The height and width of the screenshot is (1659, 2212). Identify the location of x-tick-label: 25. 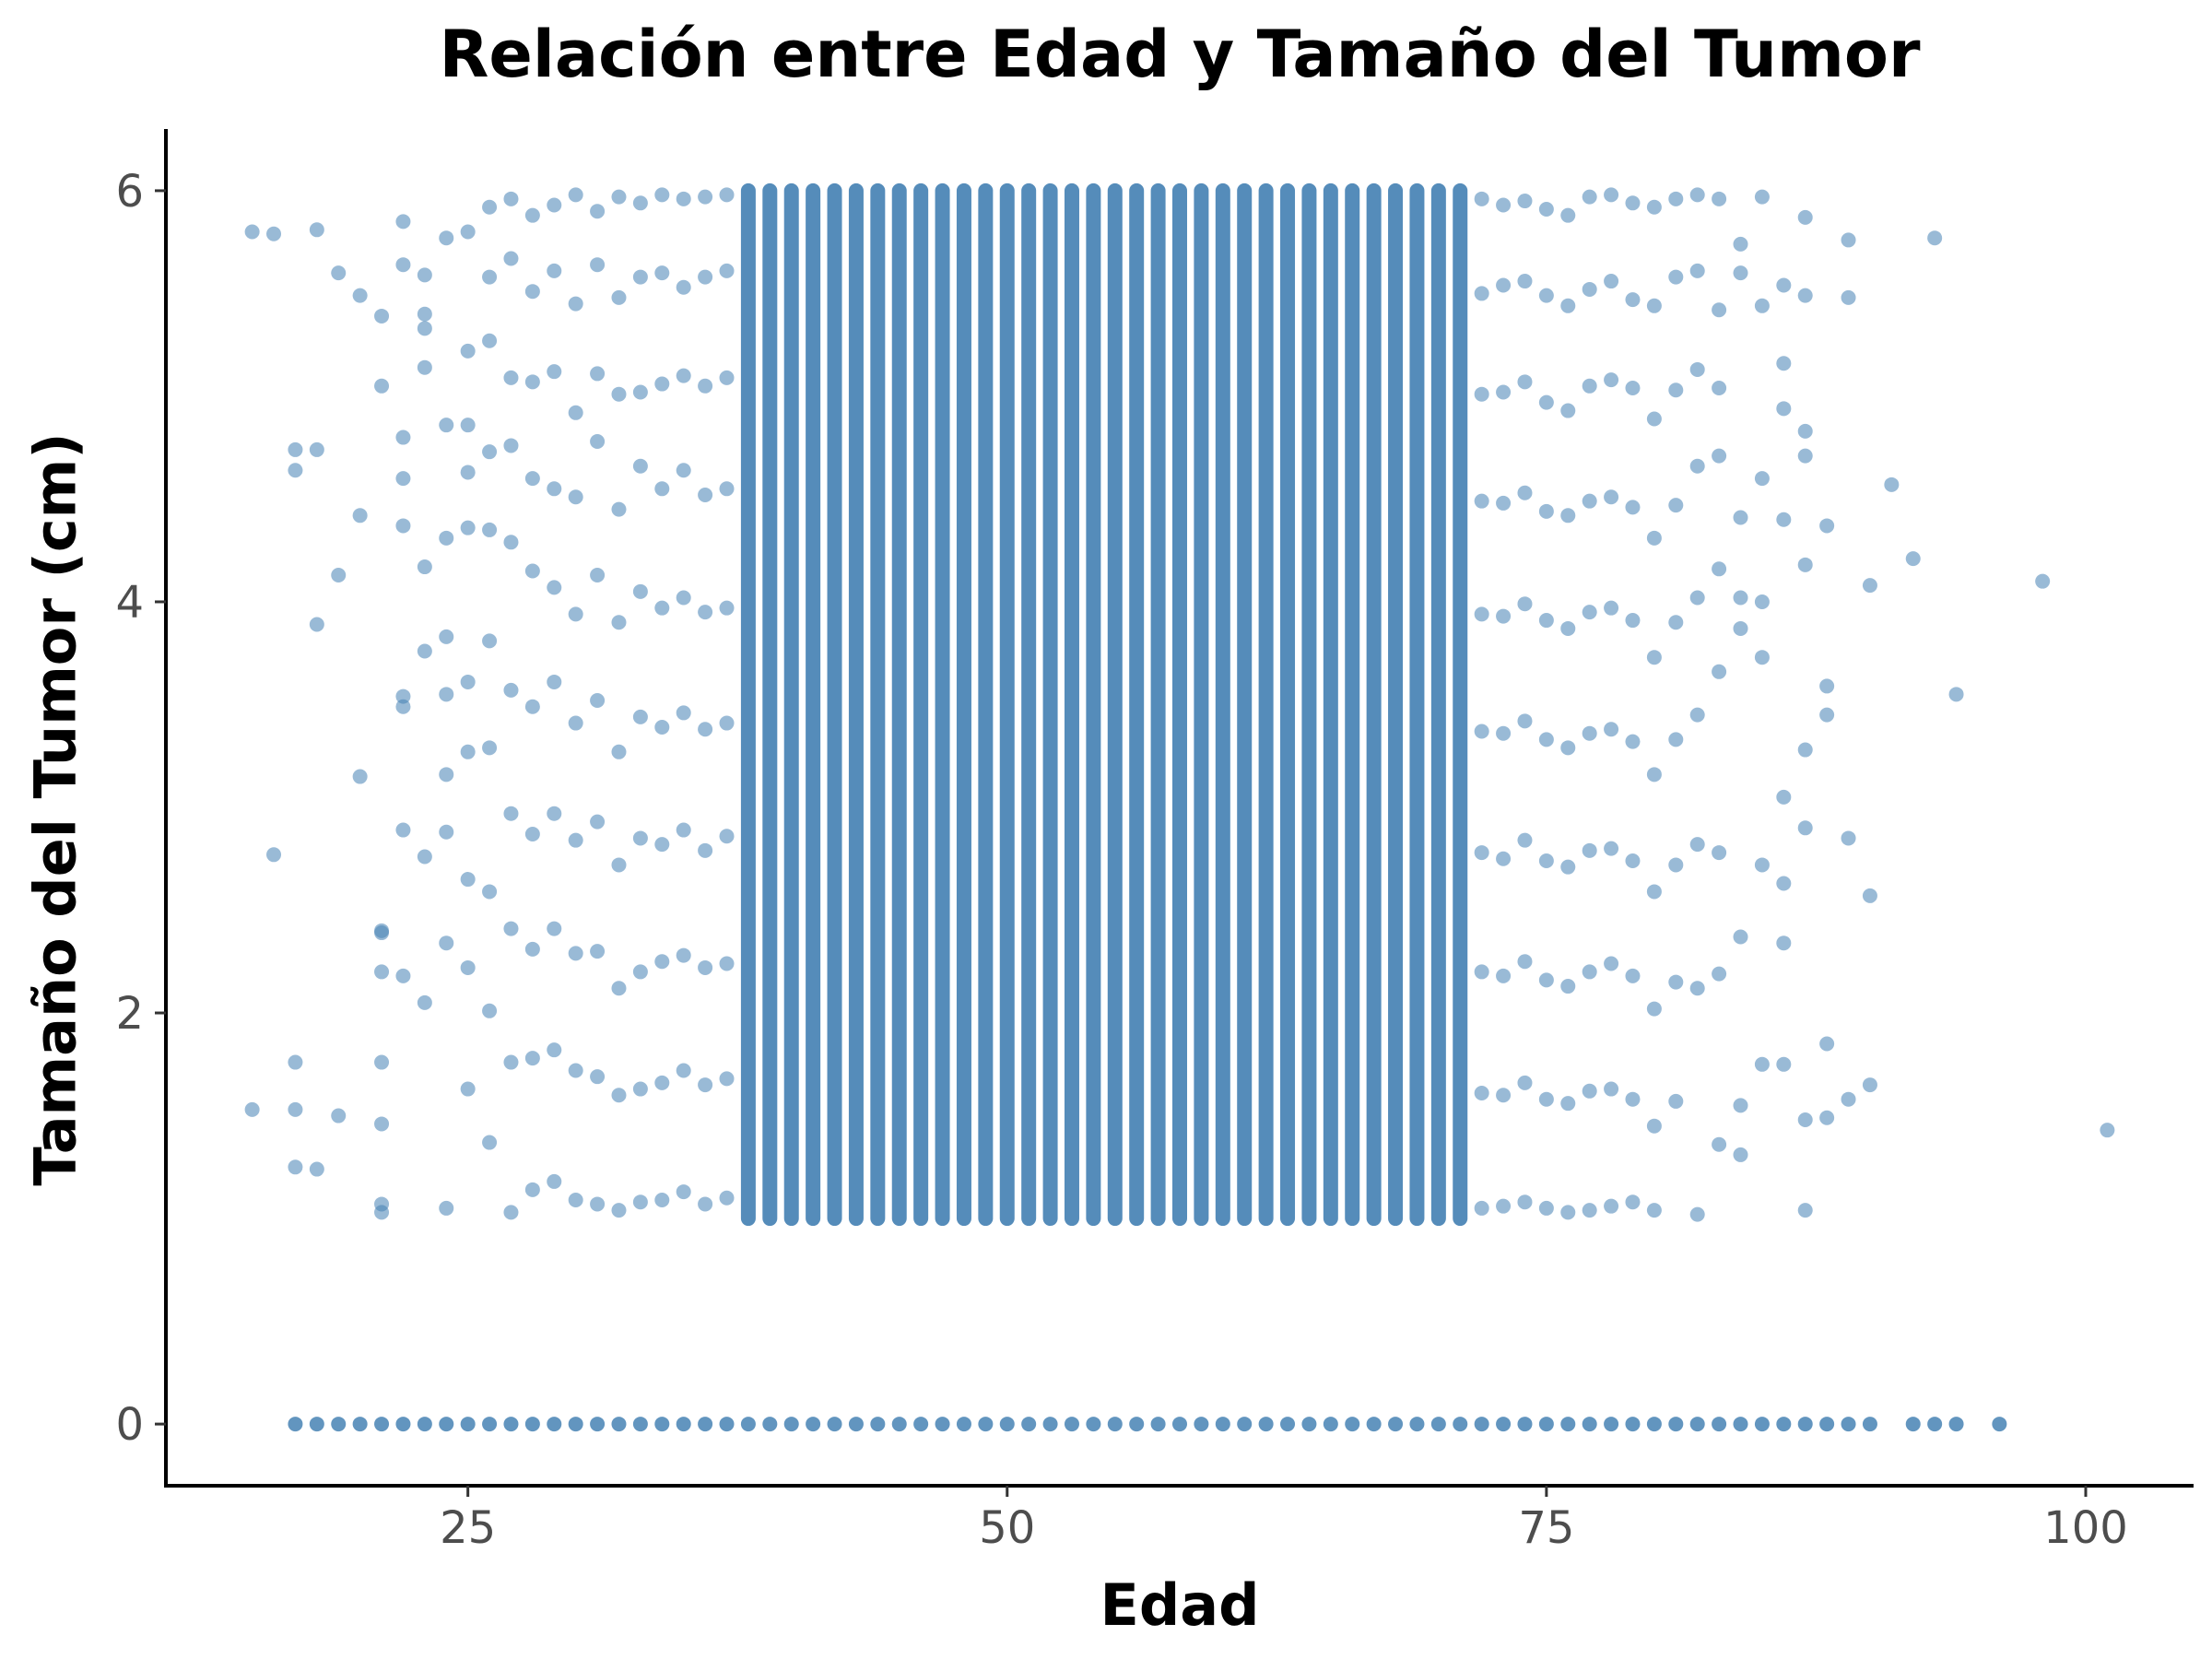
(468, 1528).